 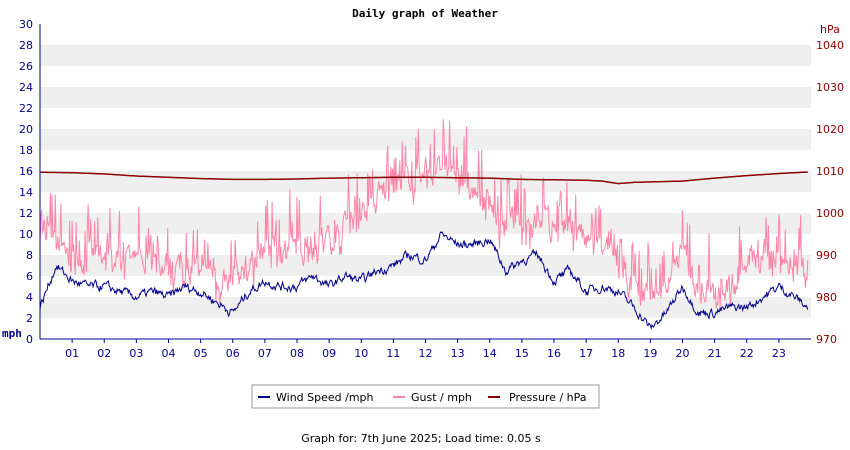 What do you see at coordinates (830, 213) in the screenshot?
I see `right-tick-label: 1000` at bounding box center [830, 213].